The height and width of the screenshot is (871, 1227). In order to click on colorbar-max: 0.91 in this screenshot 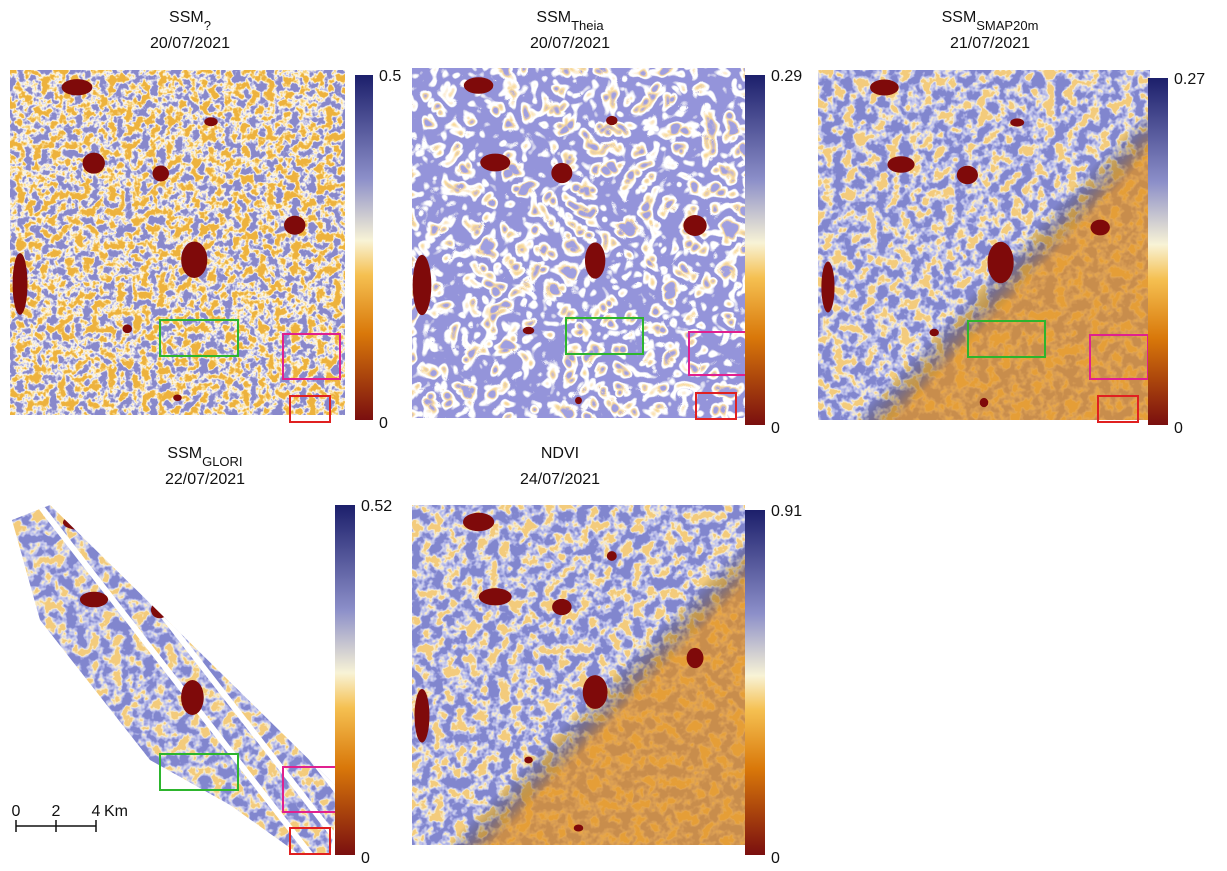, I will do `click(786, 511)`.